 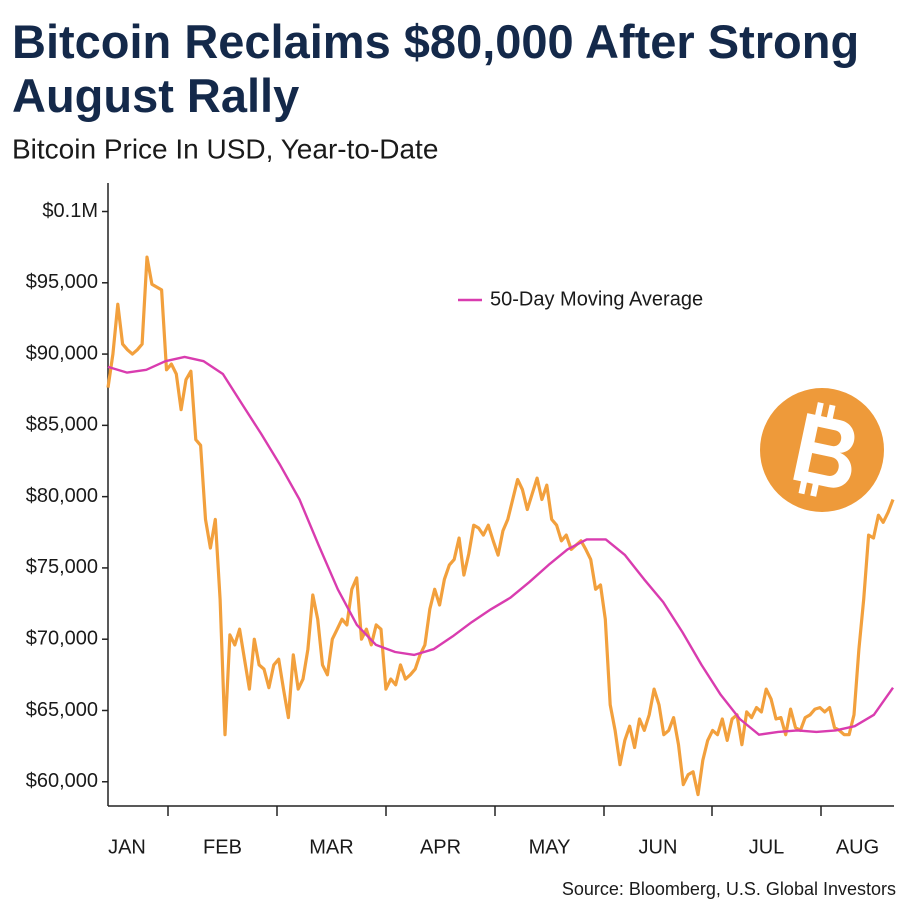 What do you see at coordinates (550, 847) in the screenshot?
I see `x-tick-label: MAY` at bounding box center [550, 847].